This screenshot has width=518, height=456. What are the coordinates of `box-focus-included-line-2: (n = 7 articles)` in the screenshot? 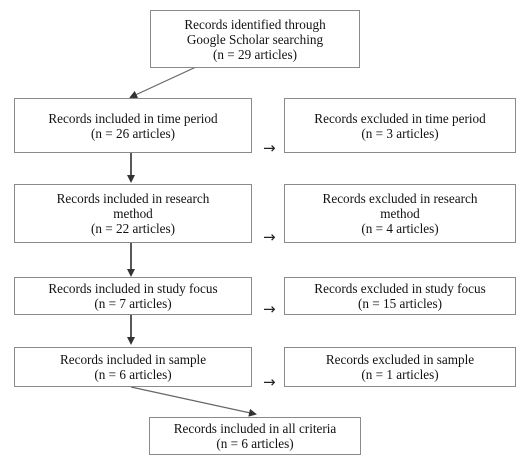 It's located at (133, 303).